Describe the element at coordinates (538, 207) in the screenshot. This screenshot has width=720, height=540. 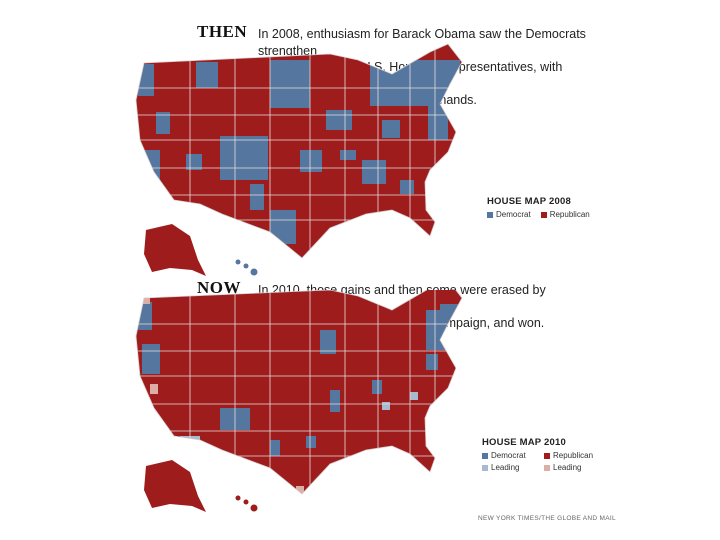
I see `legend-2008: HOUSE MAP 2008 Democrat Republican` at that location.